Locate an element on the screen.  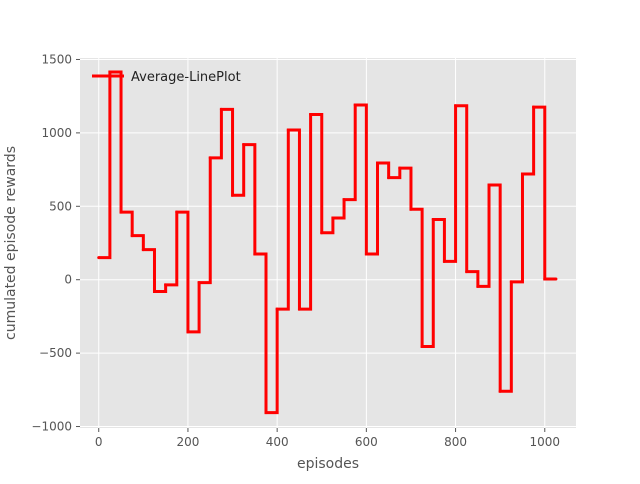
x-tick-label: 0 is located at coordinates (99, 442).